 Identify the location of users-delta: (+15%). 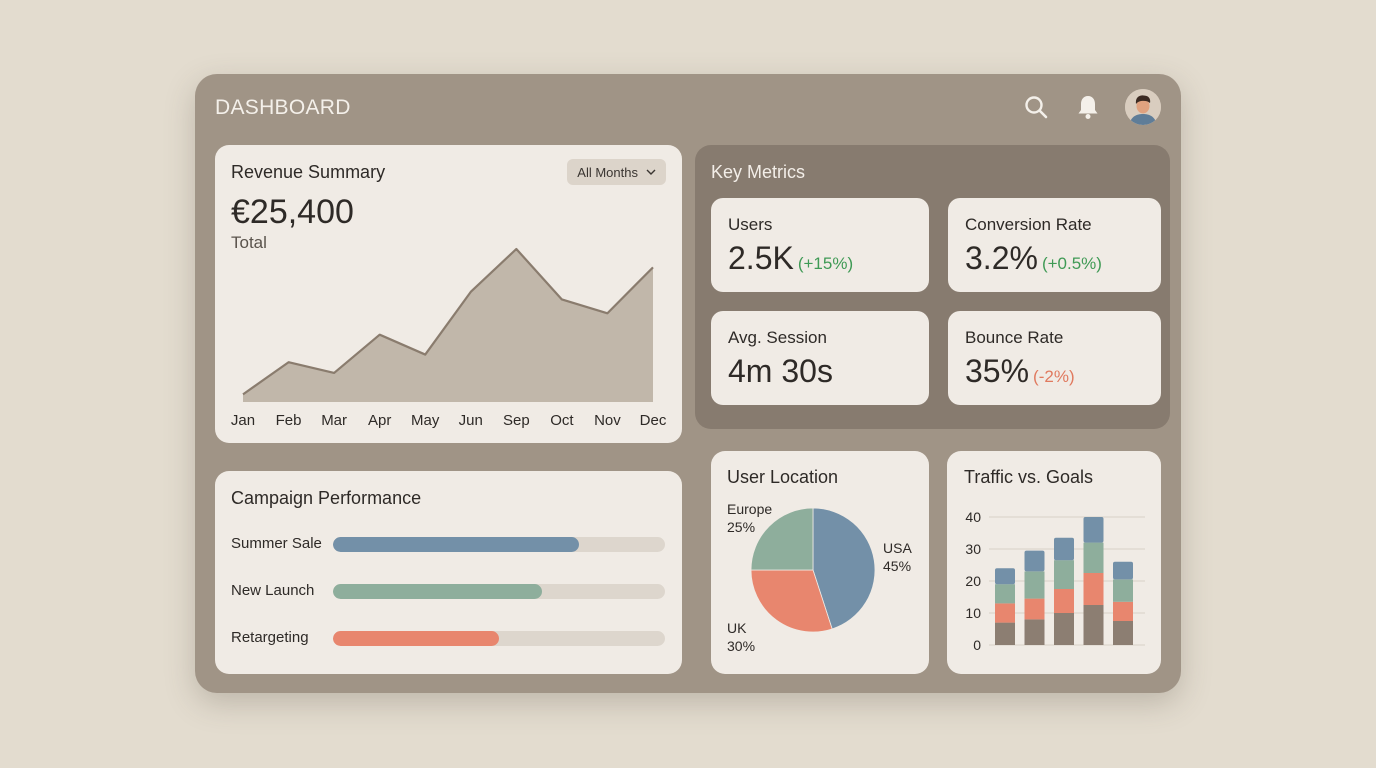
(825, 263).